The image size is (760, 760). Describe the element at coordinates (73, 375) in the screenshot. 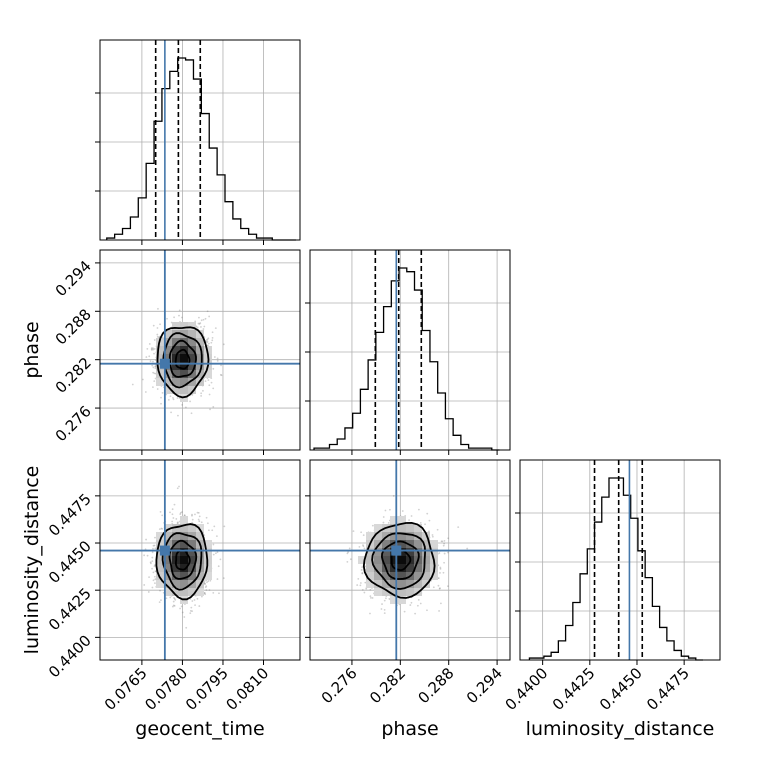

I see `y-tick-label-phase: 0.282` at that location.